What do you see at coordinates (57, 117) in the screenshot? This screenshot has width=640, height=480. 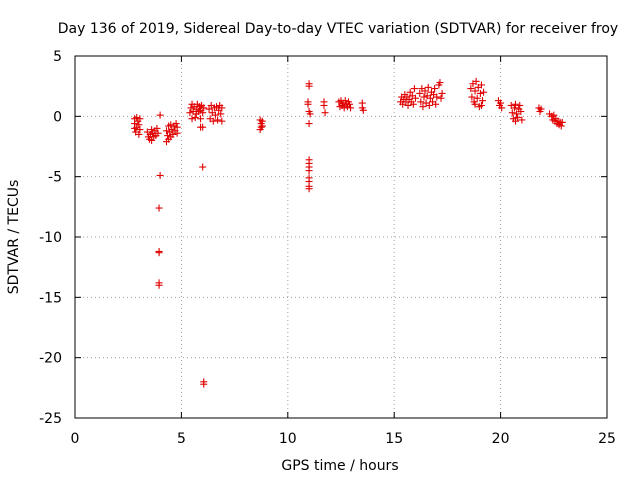 I see `y-tick-label: 0` at bounding box center [57, 117].